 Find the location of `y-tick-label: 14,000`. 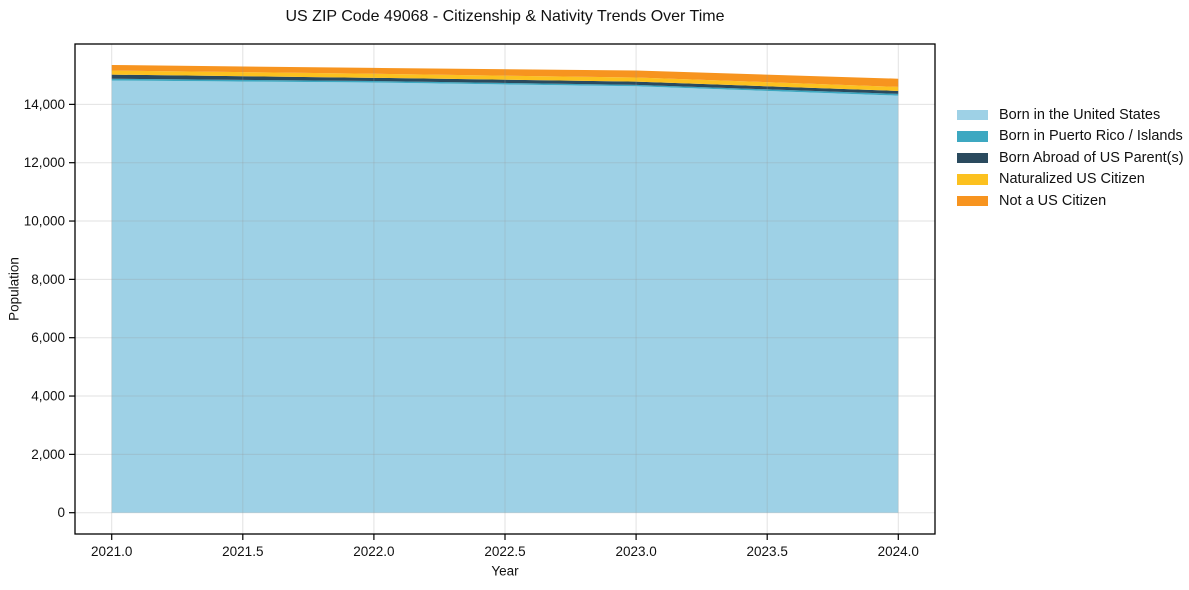

y-tick-label: 14,000 is located at coordinates (44, 104).